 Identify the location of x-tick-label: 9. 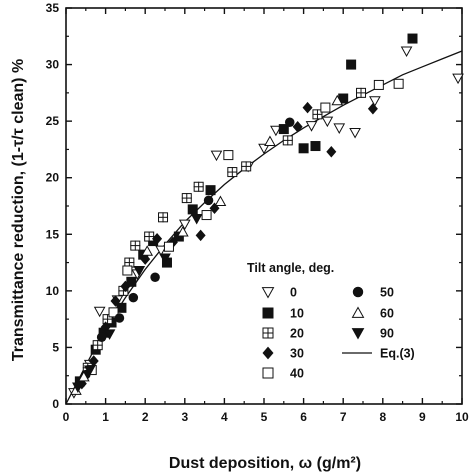
(422, 417).